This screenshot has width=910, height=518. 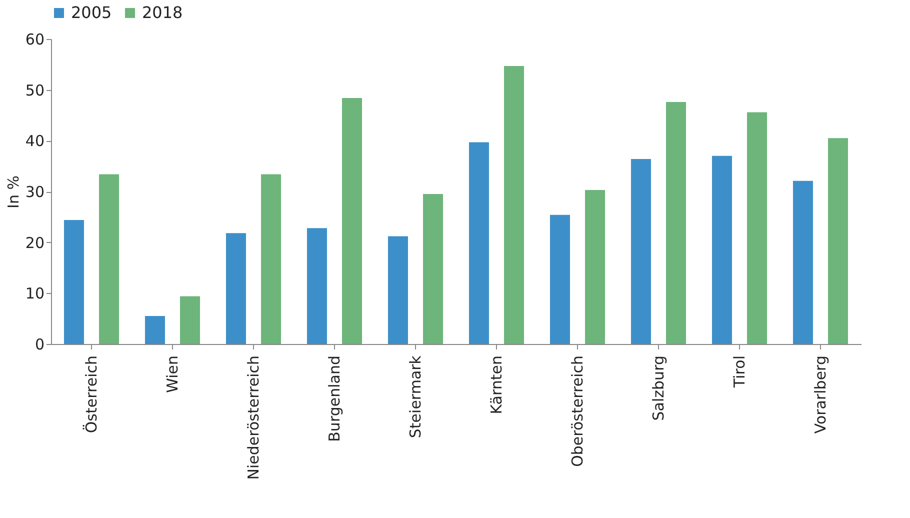 I want to click on y-tick-label: 10, so click(x=34, y=293).